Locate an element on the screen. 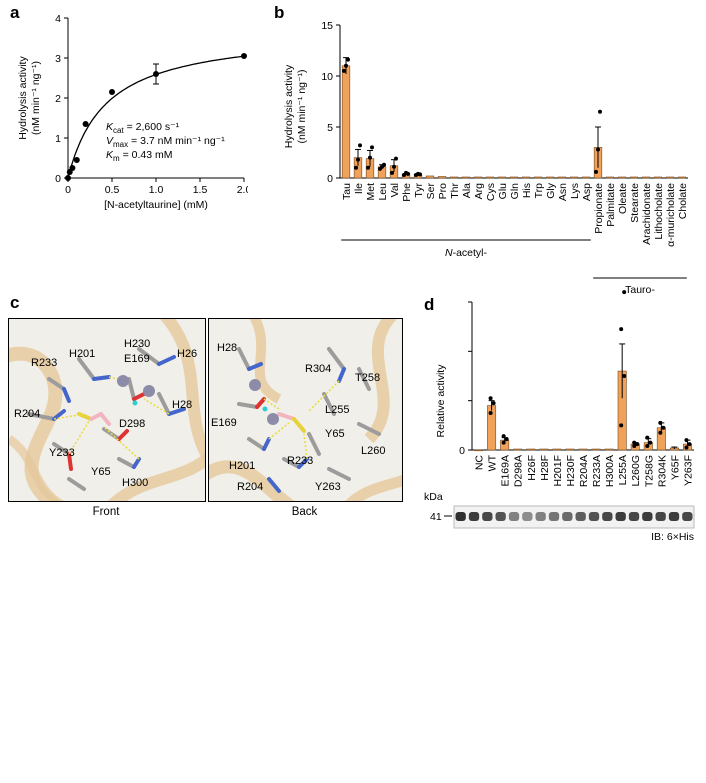 This screenshot has width=706, height=783. y-tick-label: 10 is located at coordinates (327, 77).